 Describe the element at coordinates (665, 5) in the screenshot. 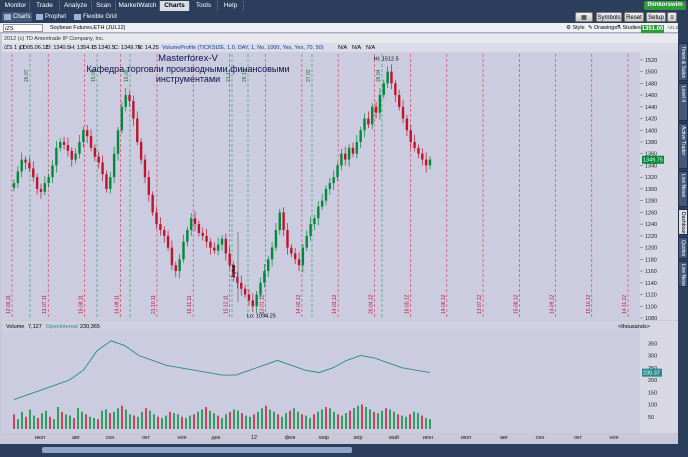

I see `brand-logo: thinkorswim` at that location.